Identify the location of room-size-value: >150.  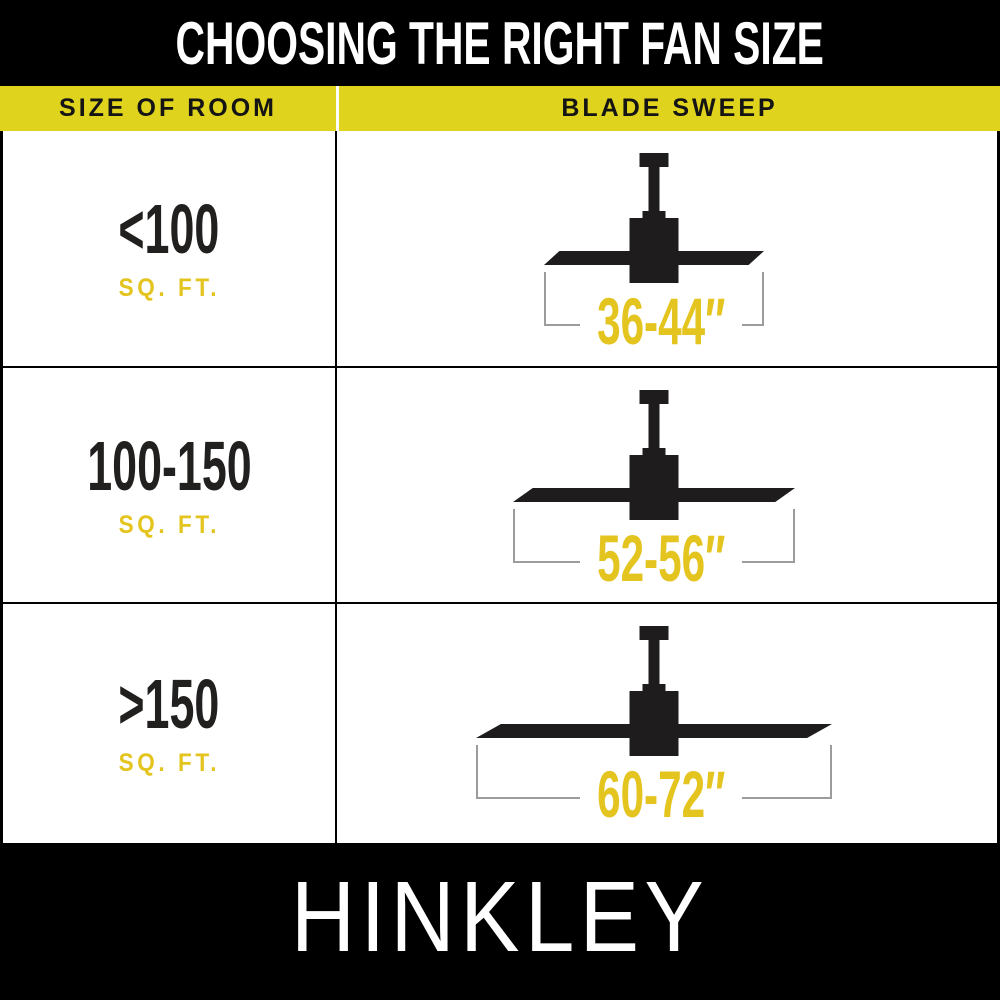
(169, 704).